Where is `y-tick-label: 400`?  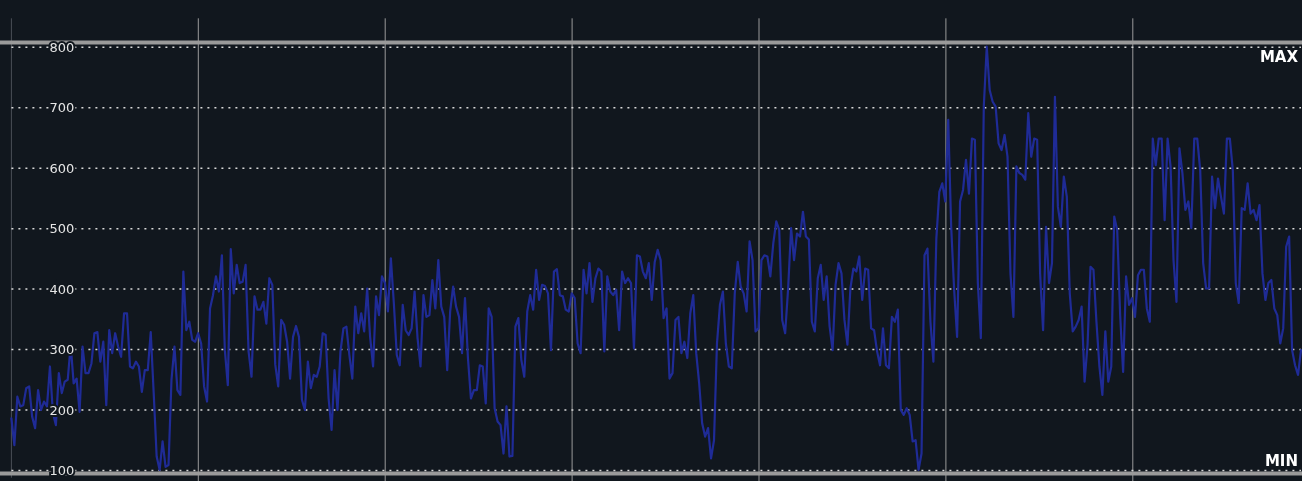 y-tick-label: 400 is located at coordinates (62, 289).